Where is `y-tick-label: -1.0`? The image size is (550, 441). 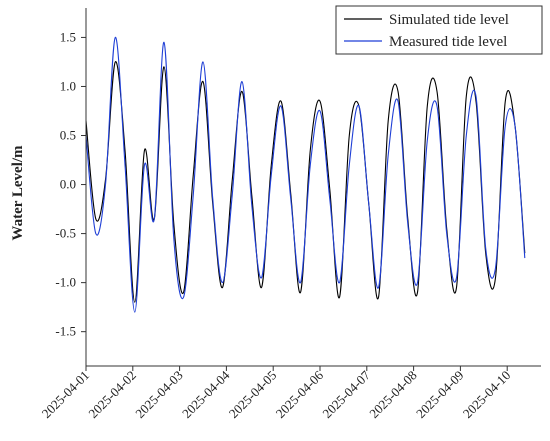 y-tick-label: -1.0 is located at coordinates (65, 282).